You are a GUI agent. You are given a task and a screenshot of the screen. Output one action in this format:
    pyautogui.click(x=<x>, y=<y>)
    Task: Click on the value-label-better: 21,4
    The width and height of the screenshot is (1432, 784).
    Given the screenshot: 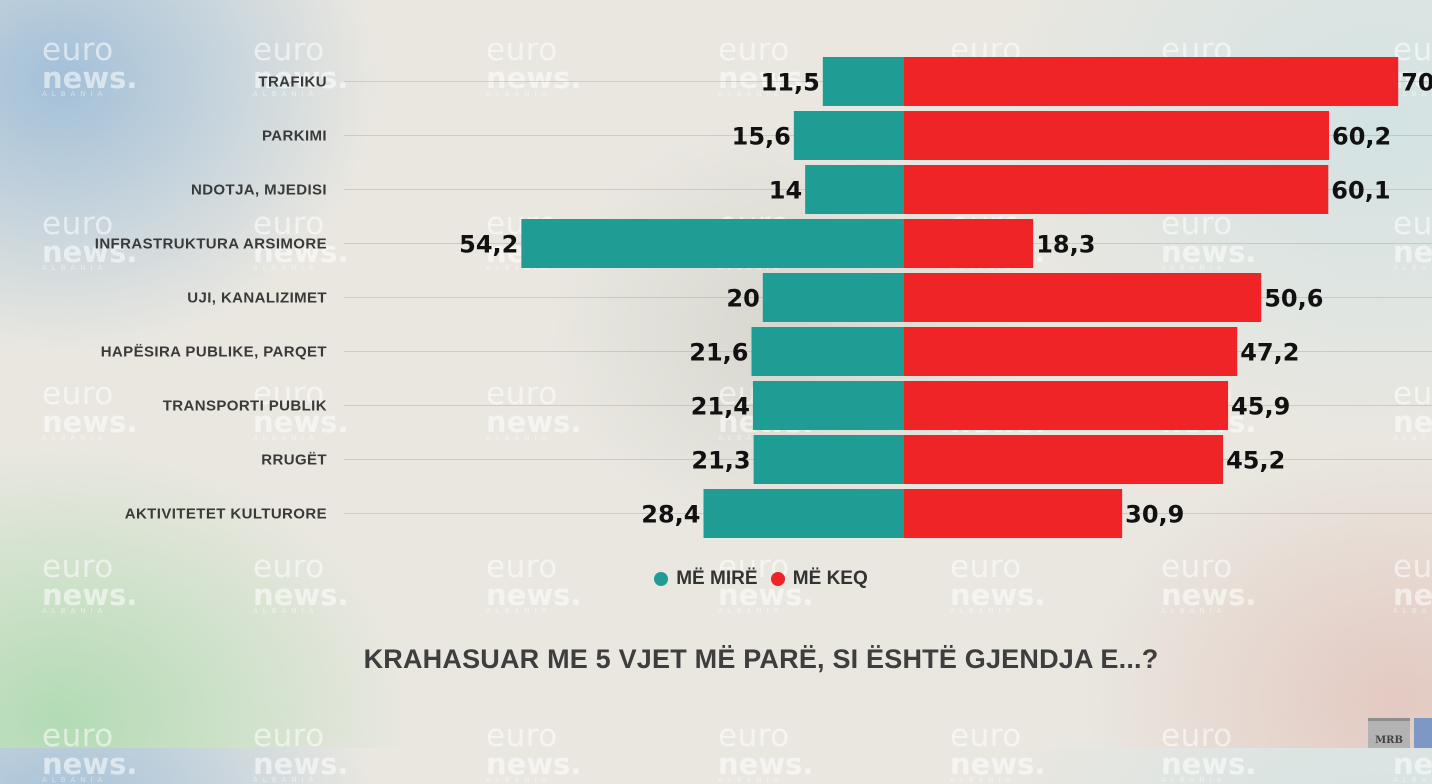 What is the action you would take?
    pyautogui.click(x=720, y=407)
    